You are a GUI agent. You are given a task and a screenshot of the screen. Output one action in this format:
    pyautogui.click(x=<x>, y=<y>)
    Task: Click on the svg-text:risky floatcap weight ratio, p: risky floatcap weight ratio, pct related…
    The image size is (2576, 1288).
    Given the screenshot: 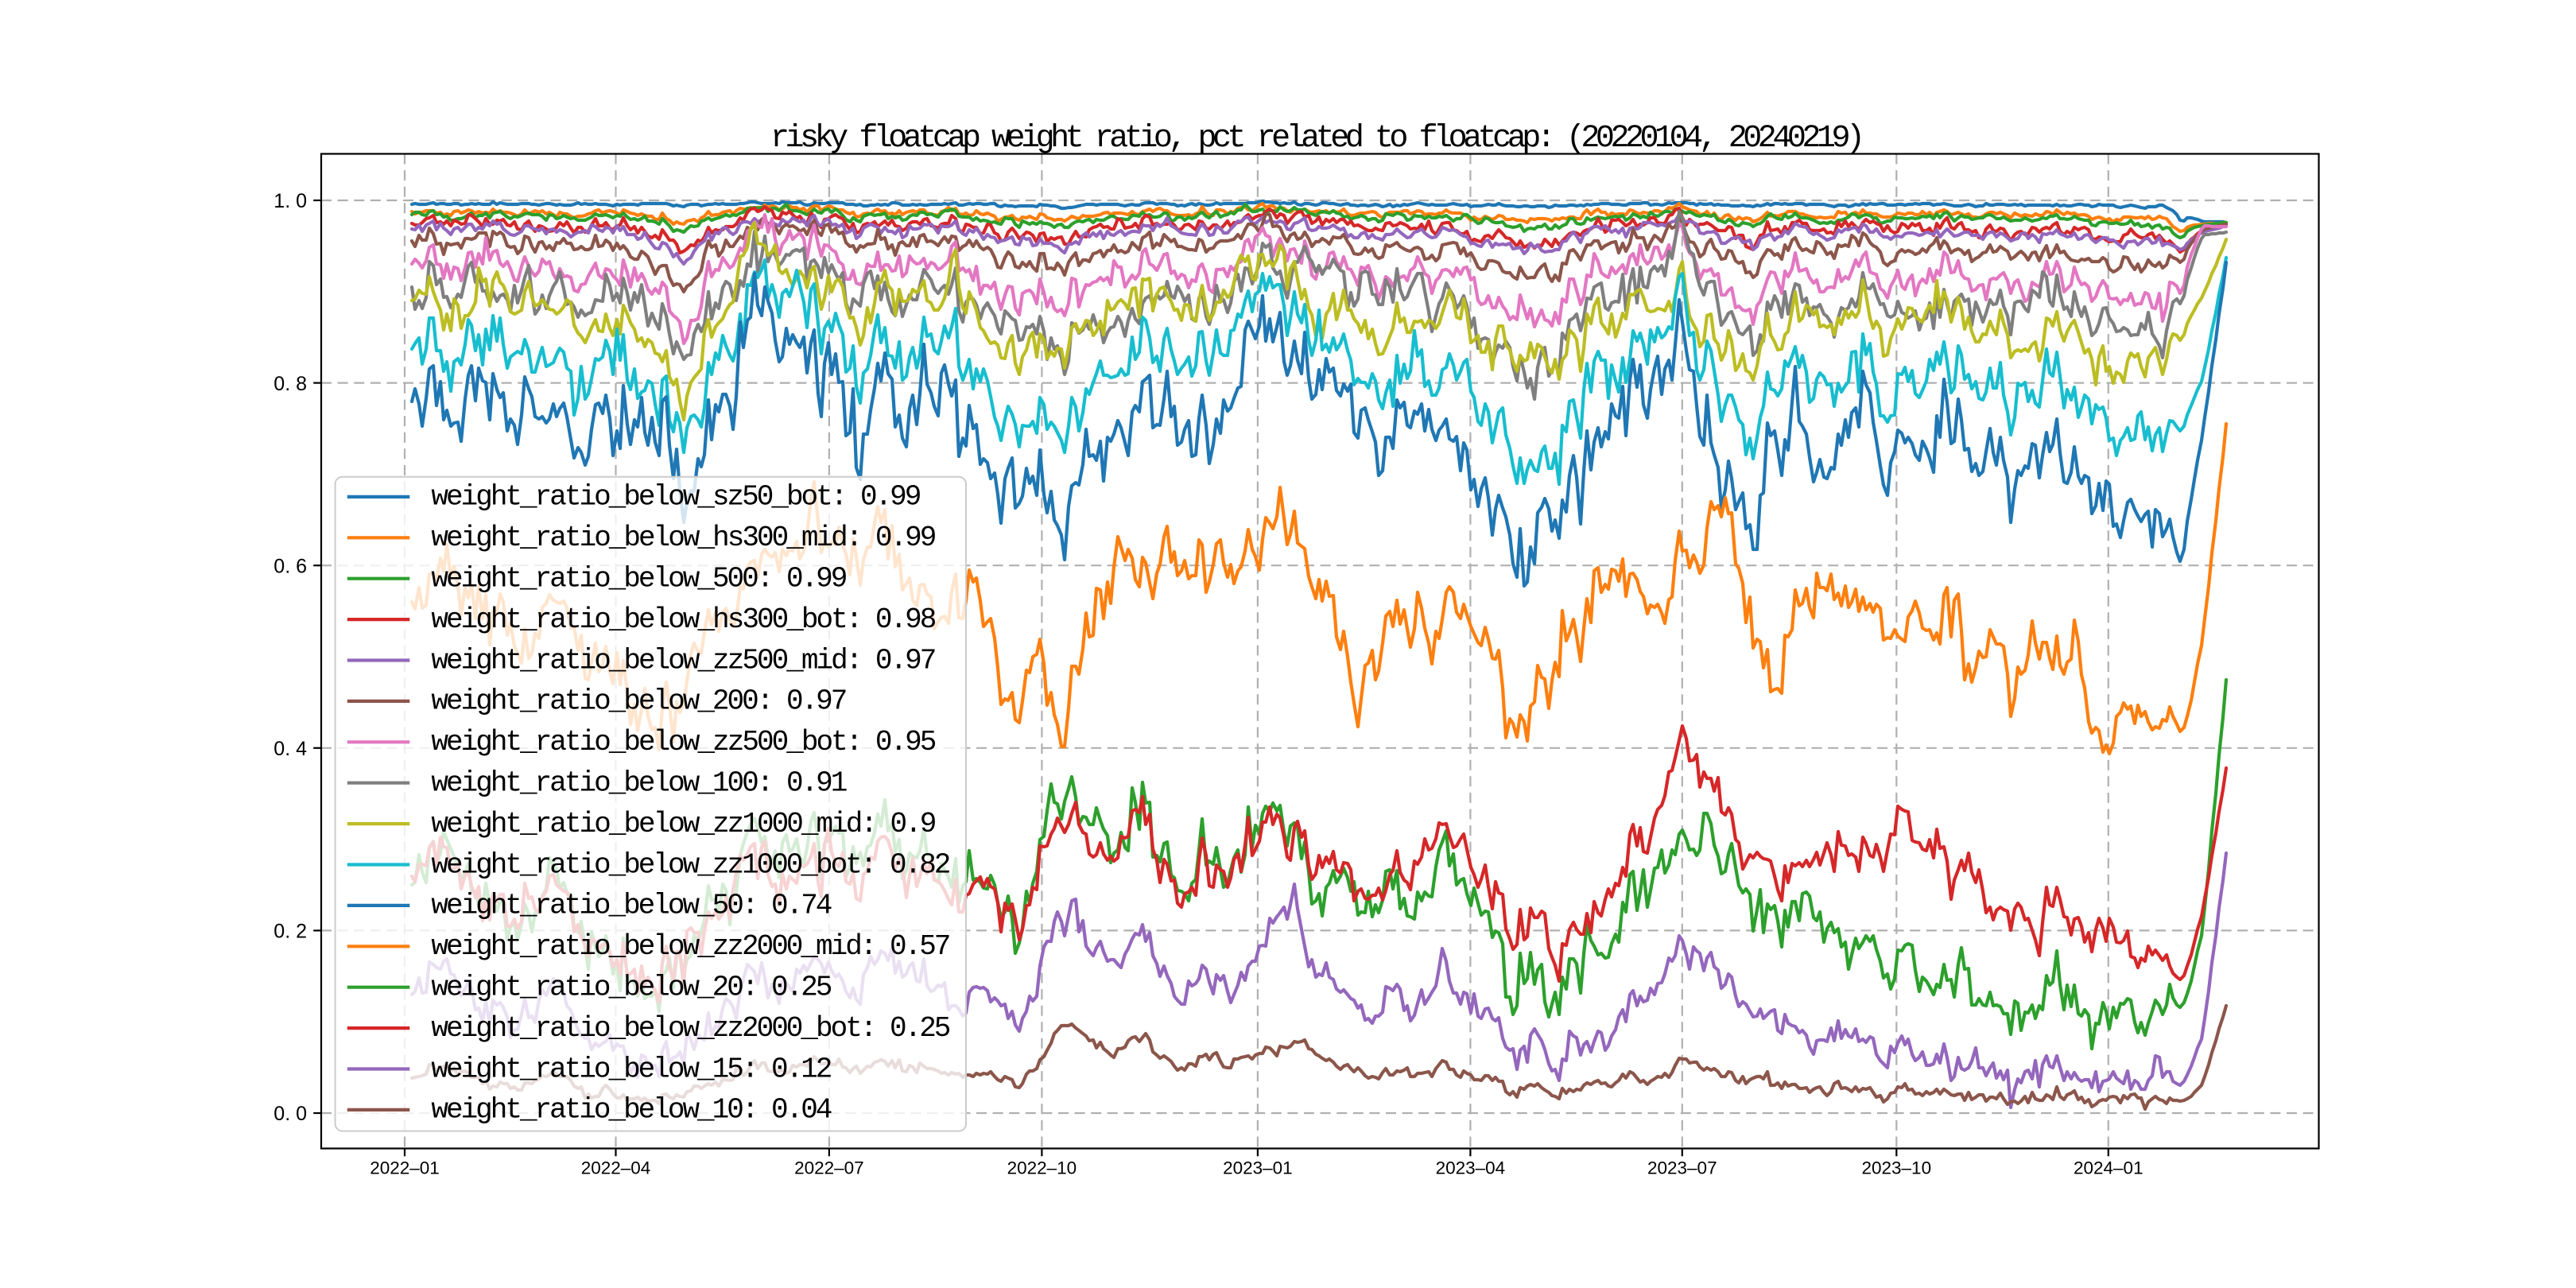 What is the action you would take?
    pyautogui.click(x=1318, y=139)
    